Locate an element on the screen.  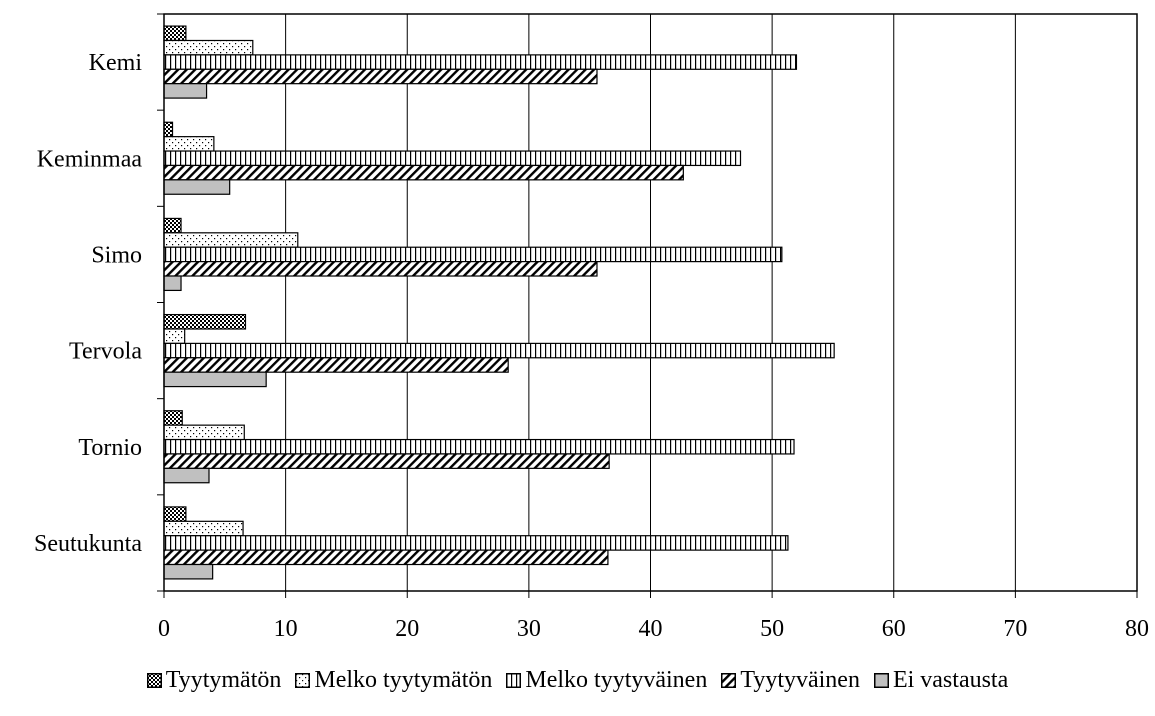
legend-item-solid-gray: Ei vastausta is located at coordinates (941, 680).